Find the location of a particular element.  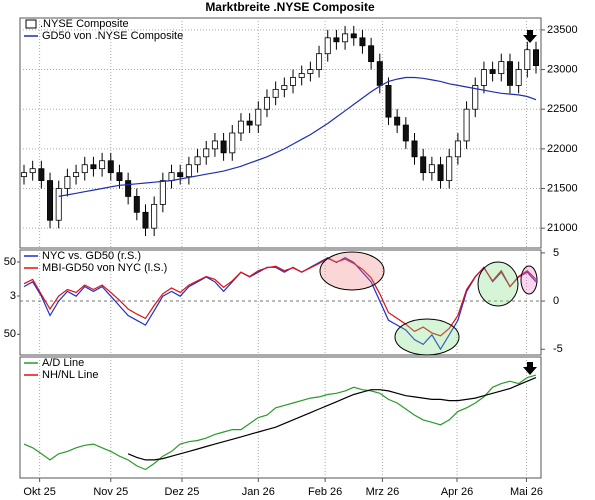

y-tick-label: 23000 is located at coordinates (562, 69).